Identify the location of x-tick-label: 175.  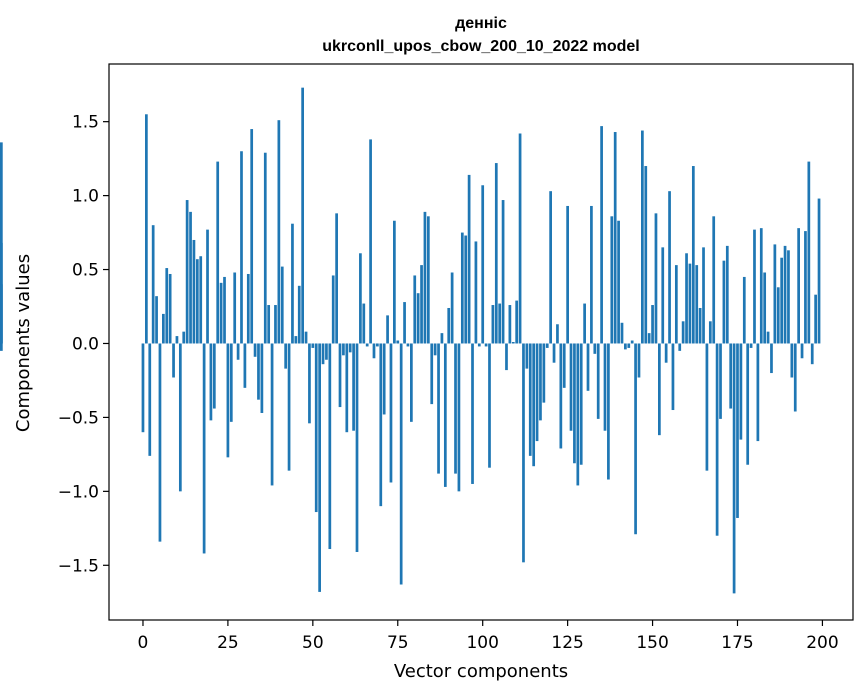
(737, 643).